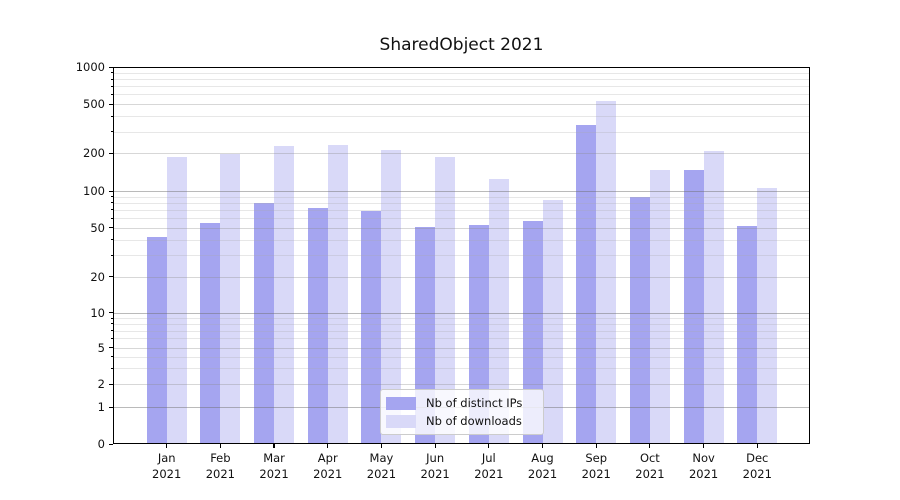 Image resolution: width=900 pixels, height=500 pixels. Describe the element at coordinates (167, 466) in the screenshot. I see `x-tick-label: Jan 2021` at that location.